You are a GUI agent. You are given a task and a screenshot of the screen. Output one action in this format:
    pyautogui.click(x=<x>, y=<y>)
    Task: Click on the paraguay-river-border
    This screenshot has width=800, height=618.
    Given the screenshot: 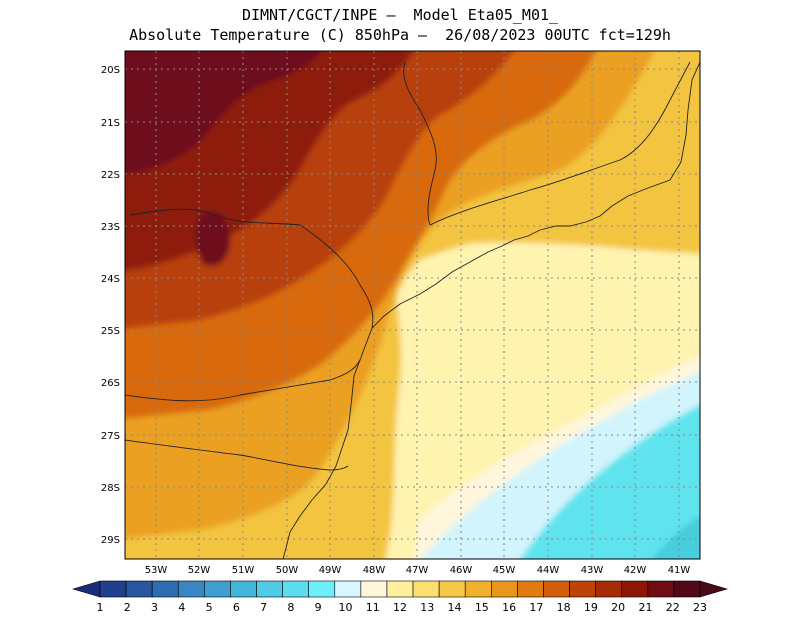 What is the action you would take?
    pyautogui.click(x=215, y=217)
    